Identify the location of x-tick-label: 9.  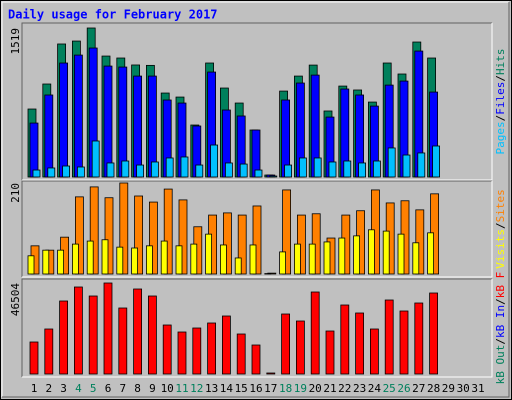
(152, 388).